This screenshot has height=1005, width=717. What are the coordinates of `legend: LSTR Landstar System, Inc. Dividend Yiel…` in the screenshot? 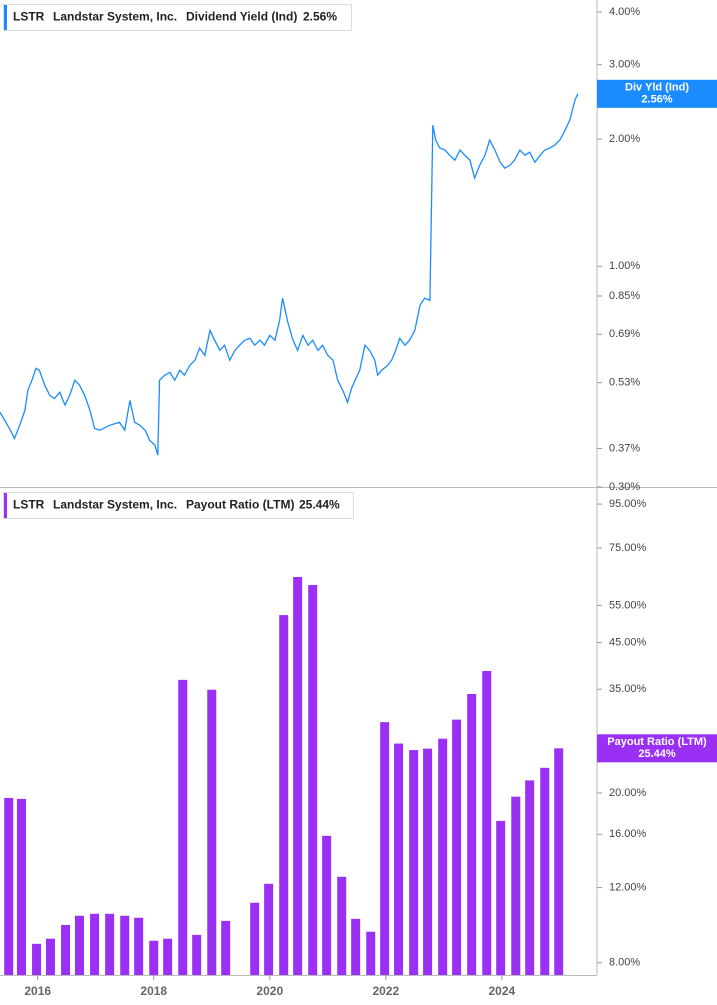 It's located at (177, 17).